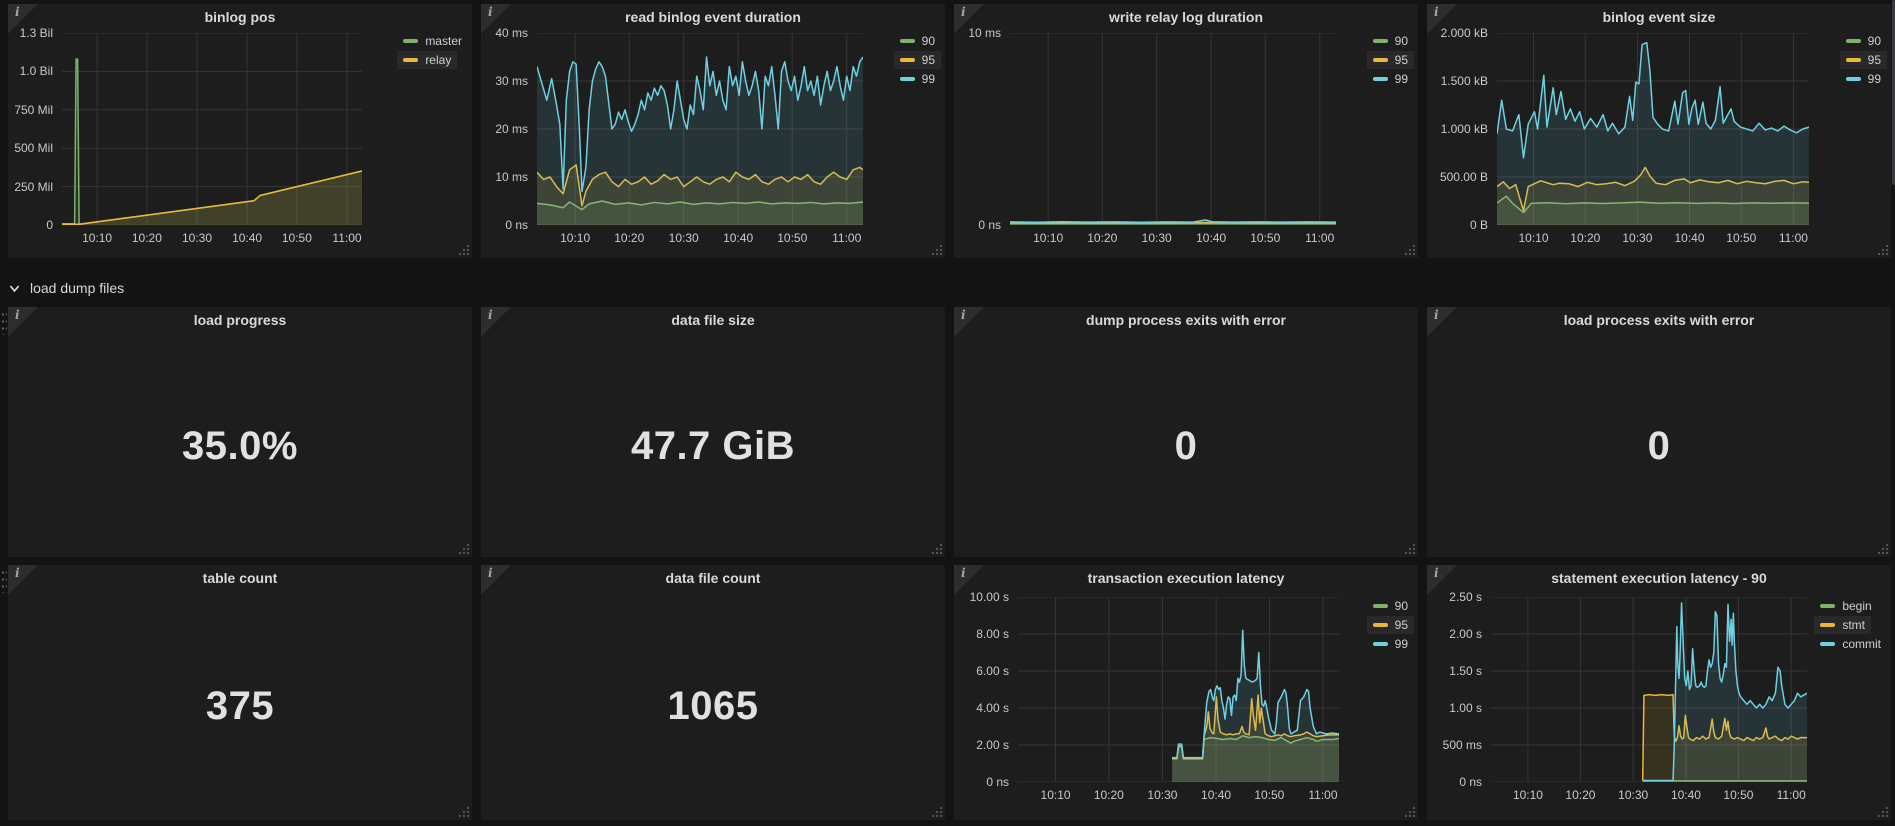 This screenshot has width=1895, height=826. Describe the element at coordinates (33, 186) in the screenshot. I see `y-tick-label: 250 Mil` at that location.